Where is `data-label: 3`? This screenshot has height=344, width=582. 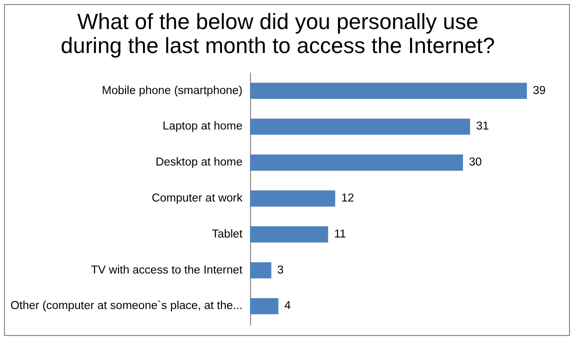
data-label: 3 is located at coordinates (280, 270).